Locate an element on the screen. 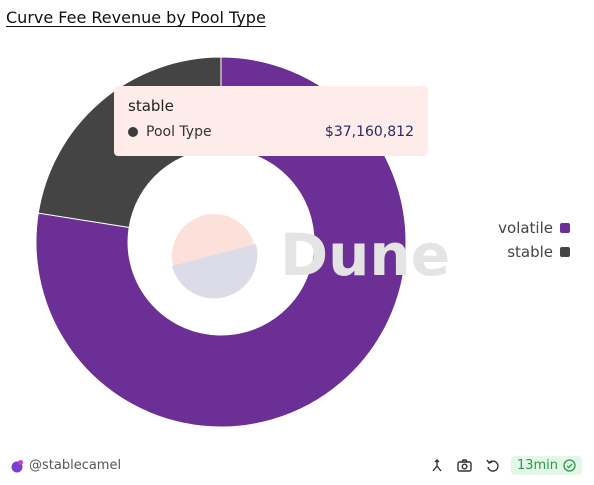  chart-title: Curve Fee Revenue by Pool Type is located at coordinates (136, 17).